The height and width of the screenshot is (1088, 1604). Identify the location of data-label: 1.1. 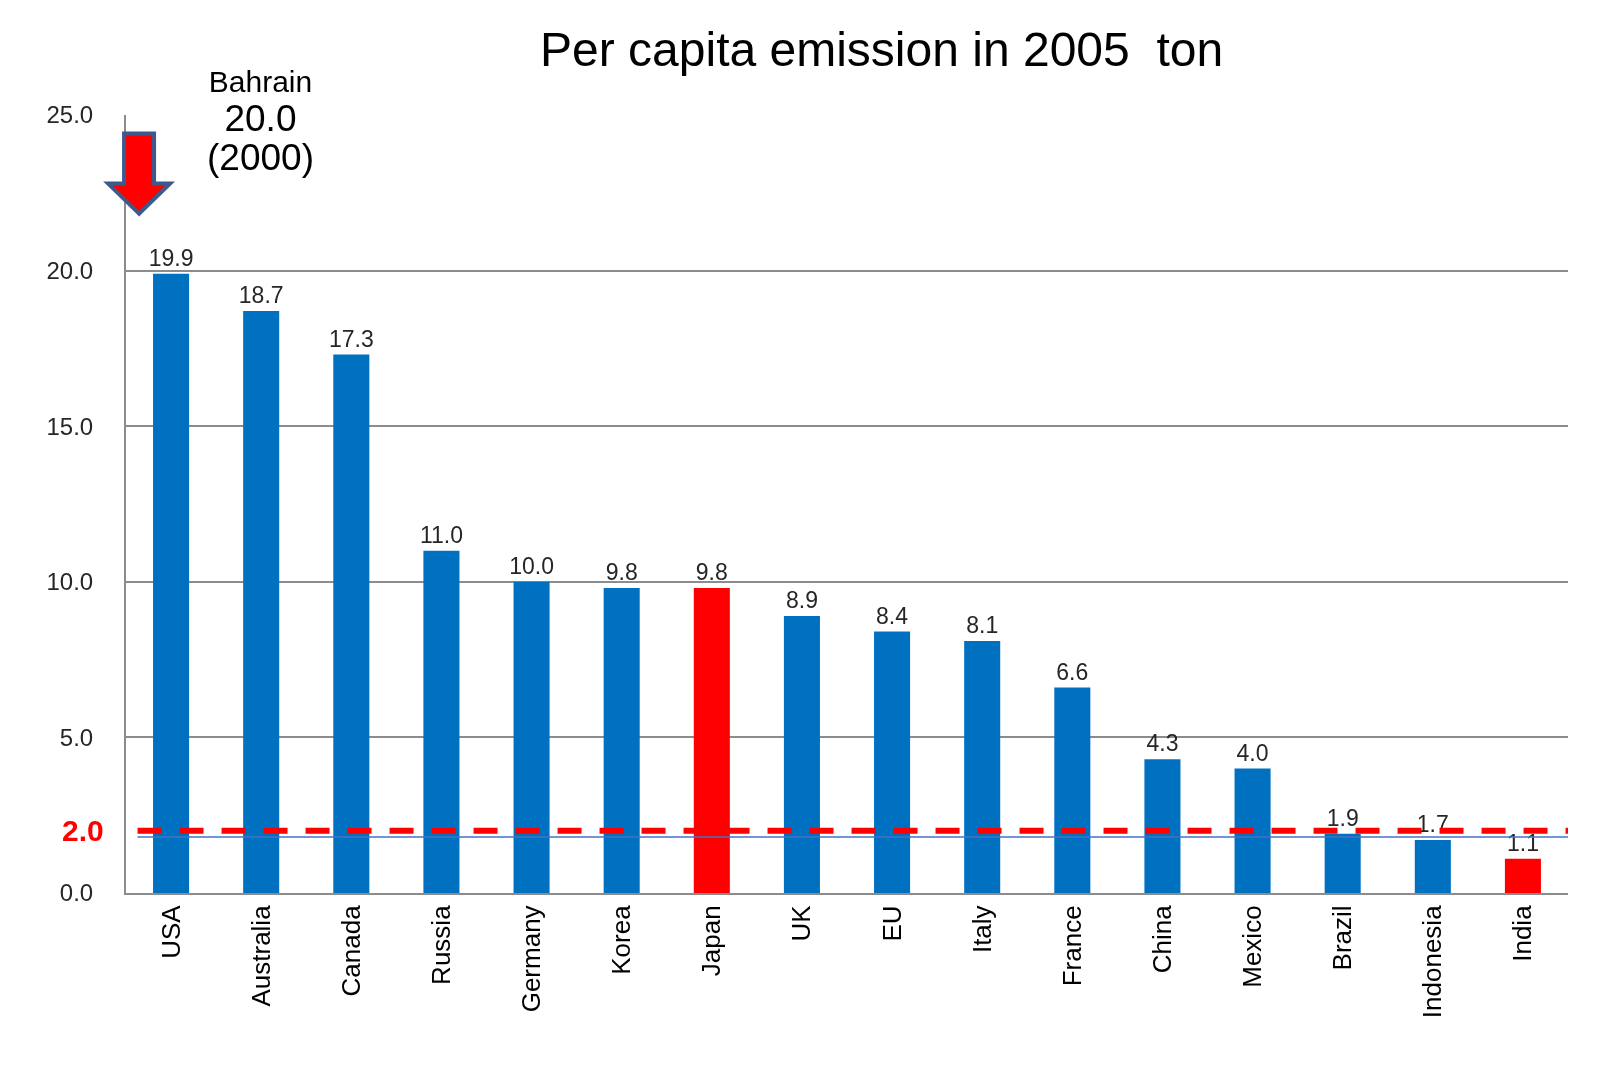
(1522, 842).